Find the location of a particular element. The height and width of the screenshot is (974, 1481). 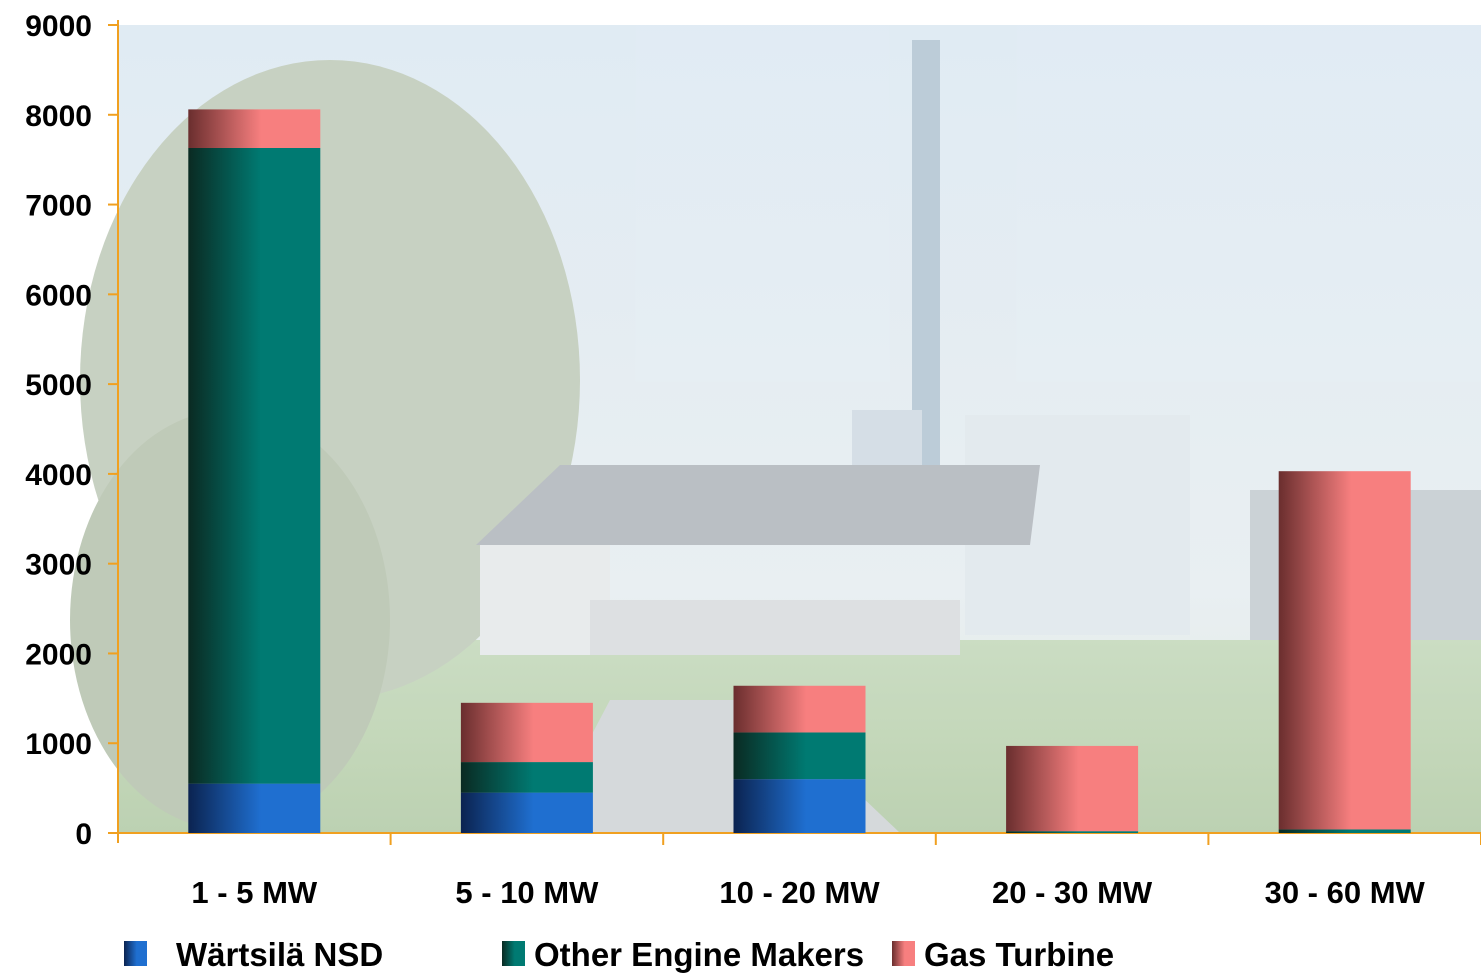

x-tick-label: 20 - 30 MW is located at coordinates (1072, 892).